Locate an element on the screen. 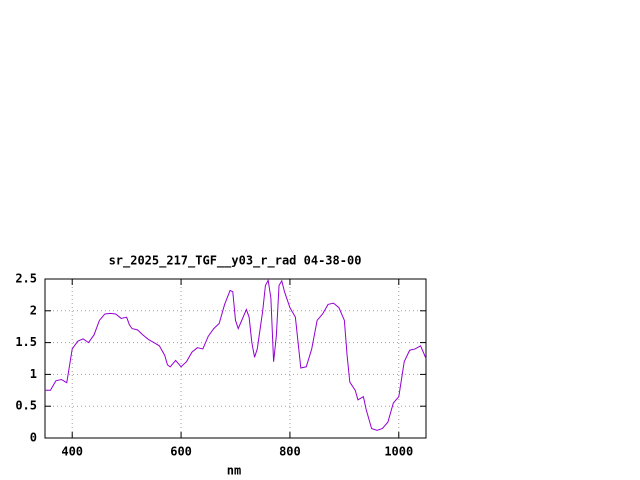  x-tick-label: 800 is located at coordinates (290, 452).